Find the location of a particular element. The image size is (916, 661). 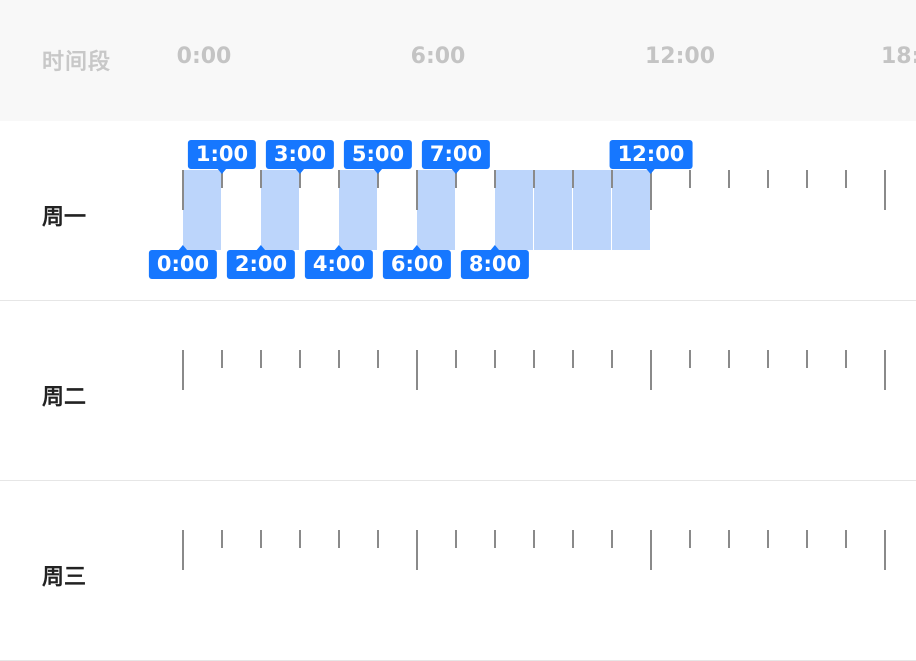

slot-start-time-tag: 0:00 is located at coordinates (183, 262).